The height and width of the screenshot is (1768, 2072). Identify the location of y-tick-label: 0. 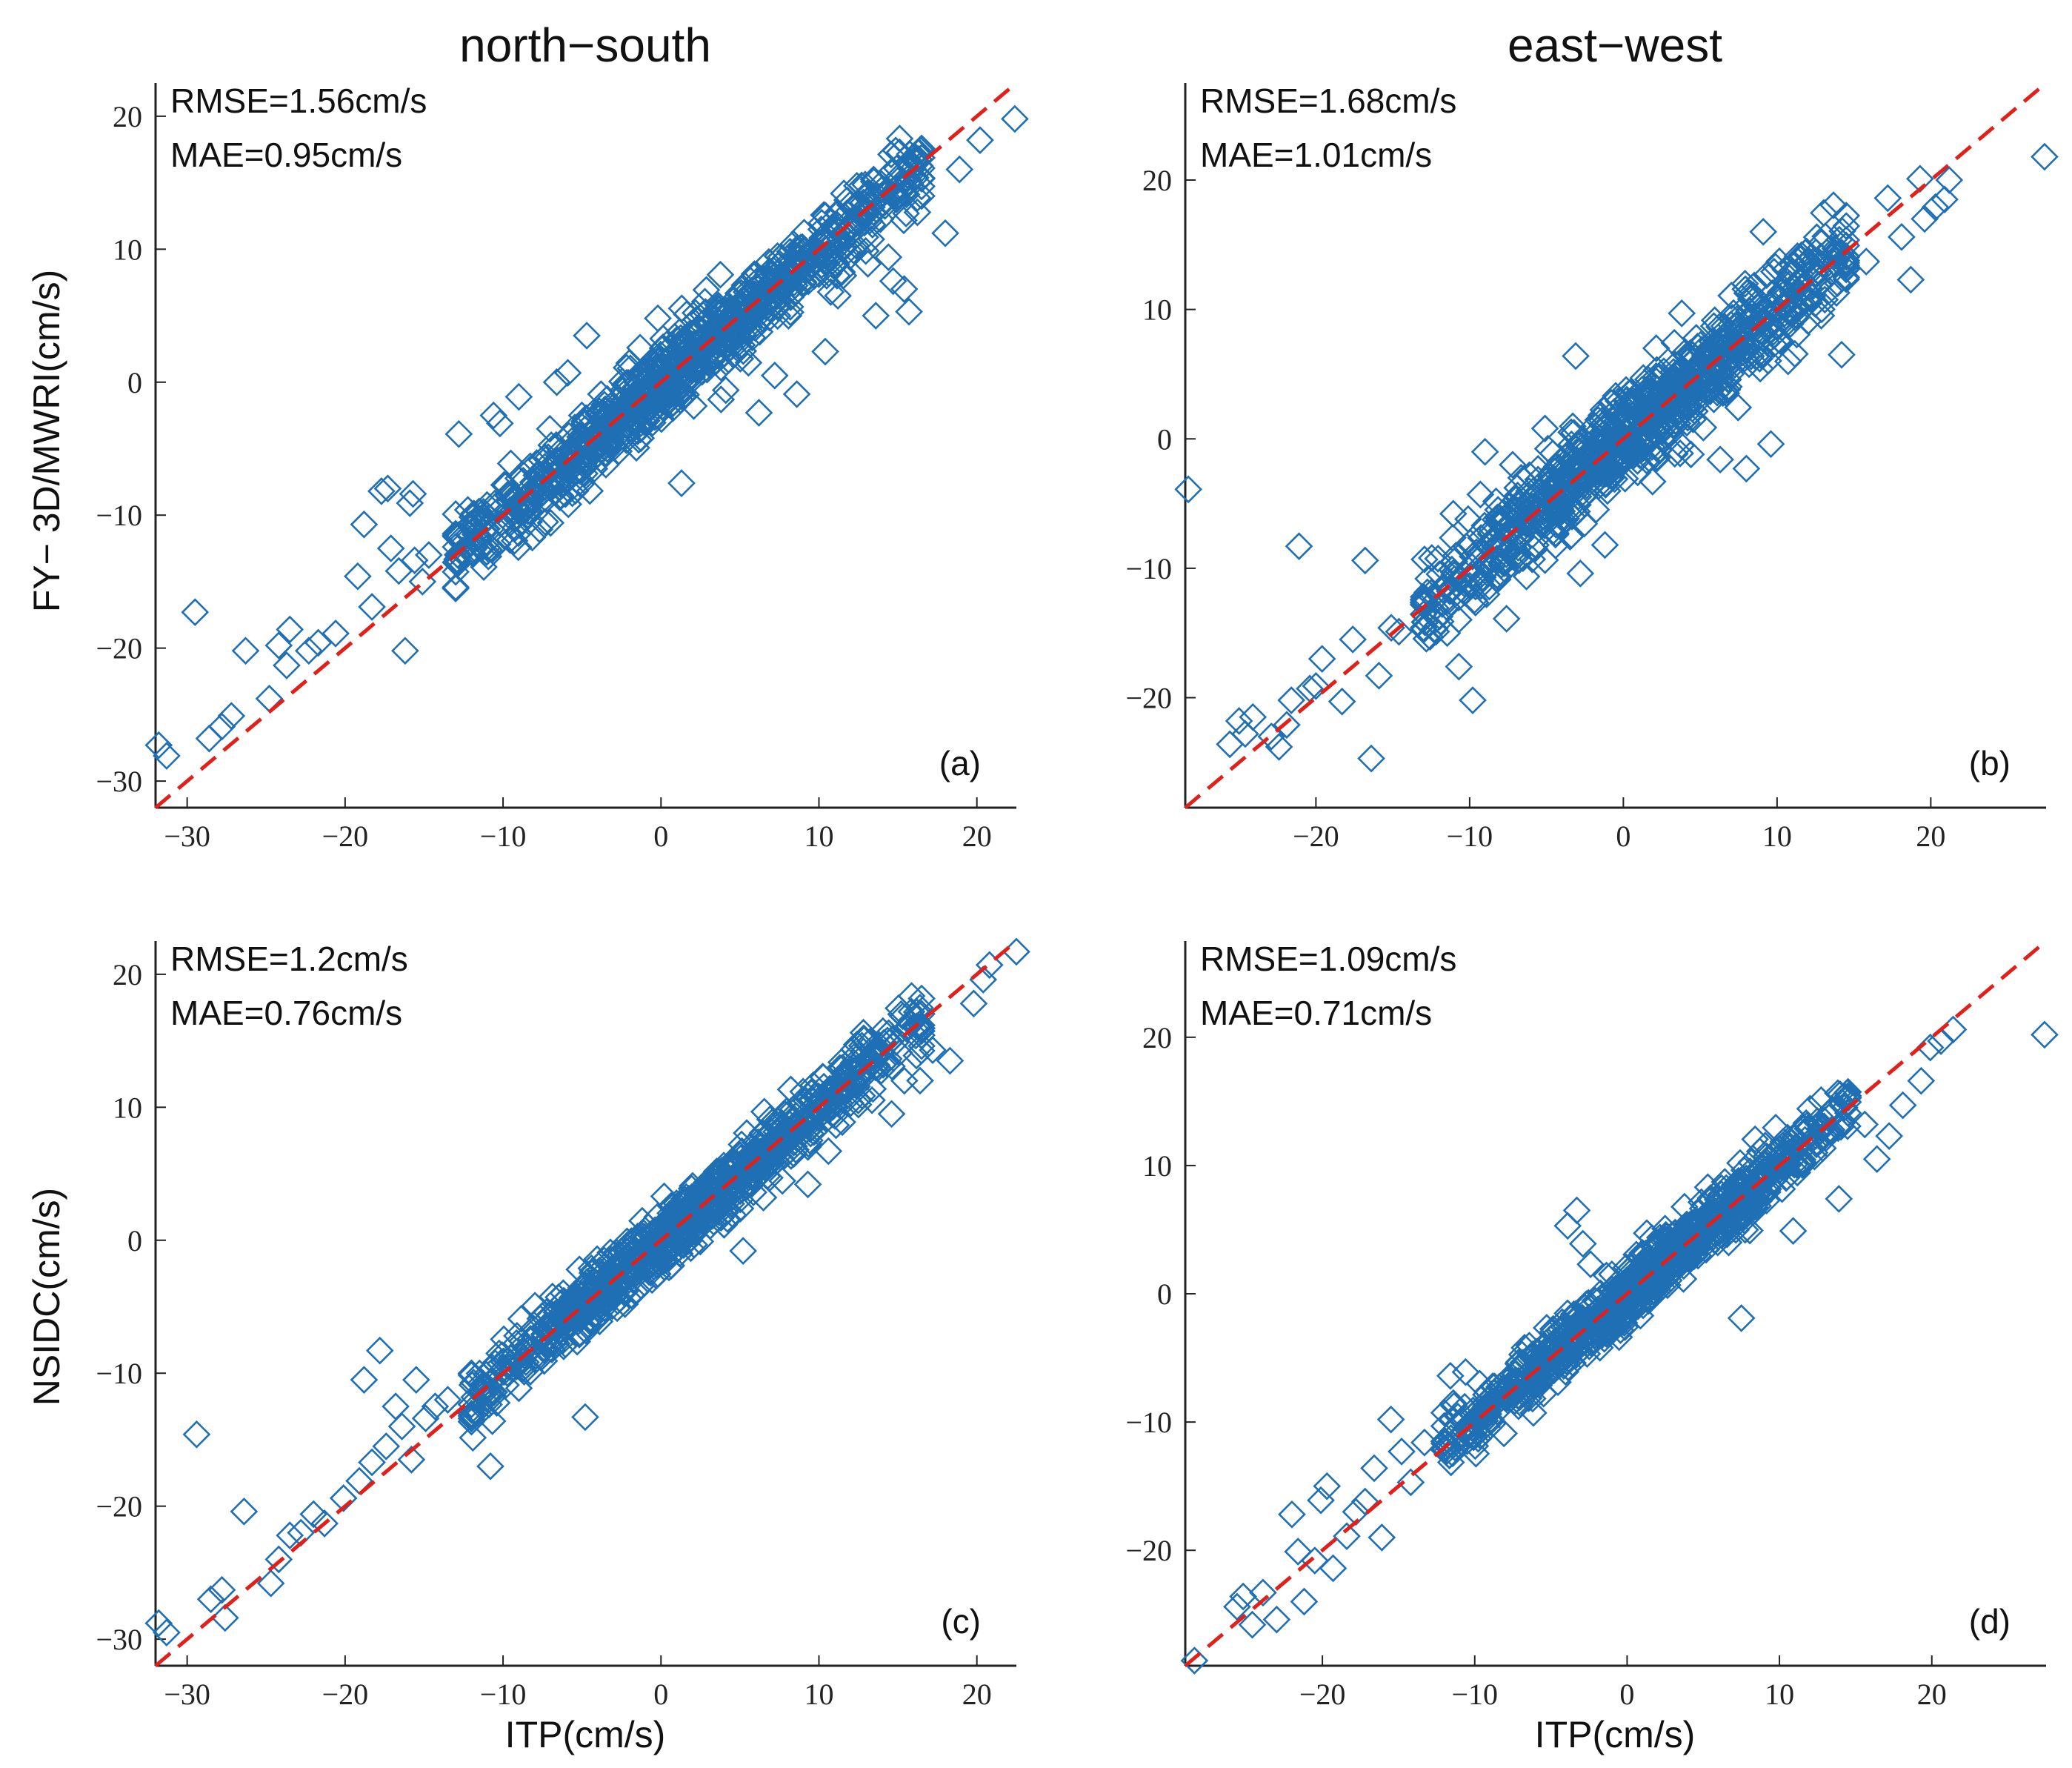
(134, 1240).